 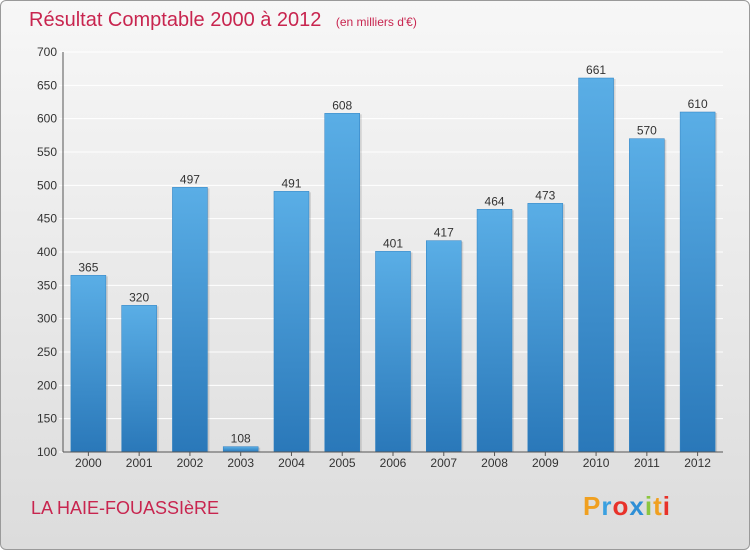 I want to click on bar-2004, so click(x=291, y=322).